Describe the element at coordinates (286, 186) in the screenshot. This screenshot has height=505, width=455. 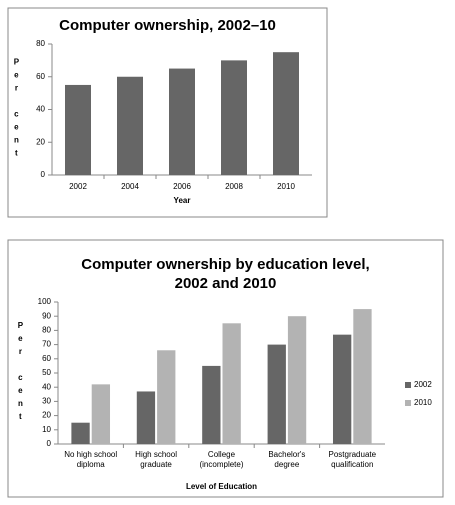
I see `x-tick-label: 2010` at that location.